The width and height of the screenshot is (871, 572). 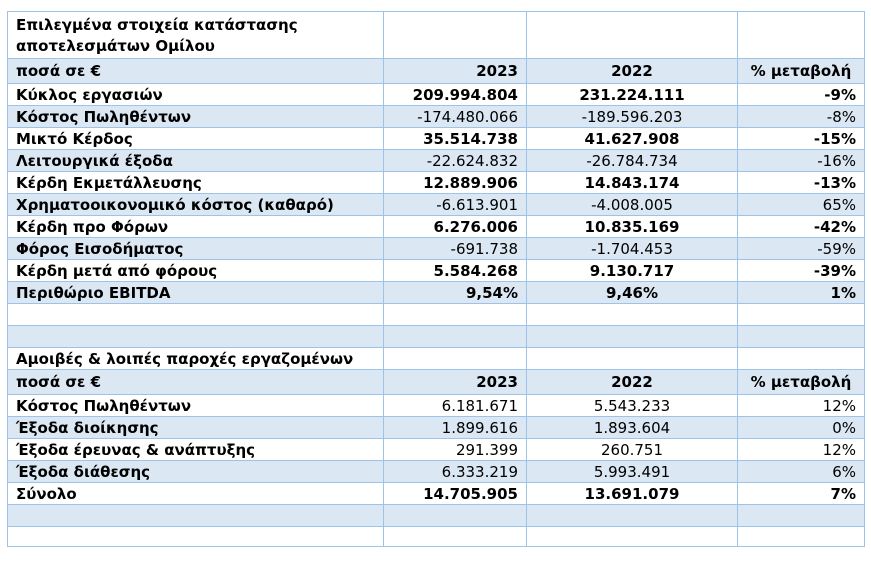 What do you see at coordinates (195, 292) in the screenshot?
I see `row-label: Περιθώριο EBITDA` at bounding box center [195, 292].